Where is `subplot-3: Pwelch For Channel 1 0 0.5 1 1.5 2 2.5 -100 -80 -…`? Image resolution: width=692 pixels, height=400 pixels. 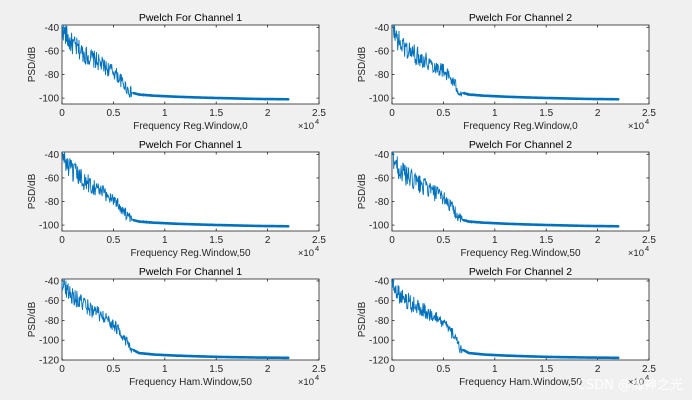
subplot-3: Pwelch For Channel 1 0 0.5 1 1.5 2 2.5 -100 -80 -… is located at coordinates (176, 199).